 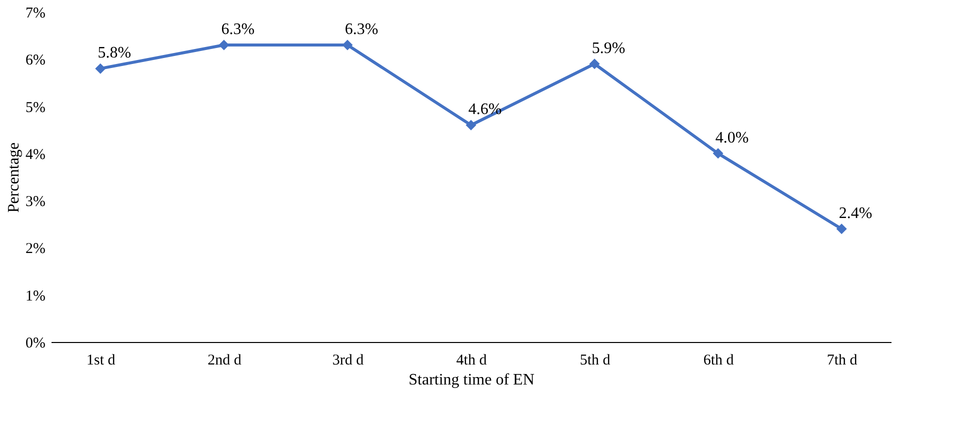 What do you see at coordinates (36, 249) in the screenshot?
I see `y-tick-label: 2%` at bounding box center [36, 249].